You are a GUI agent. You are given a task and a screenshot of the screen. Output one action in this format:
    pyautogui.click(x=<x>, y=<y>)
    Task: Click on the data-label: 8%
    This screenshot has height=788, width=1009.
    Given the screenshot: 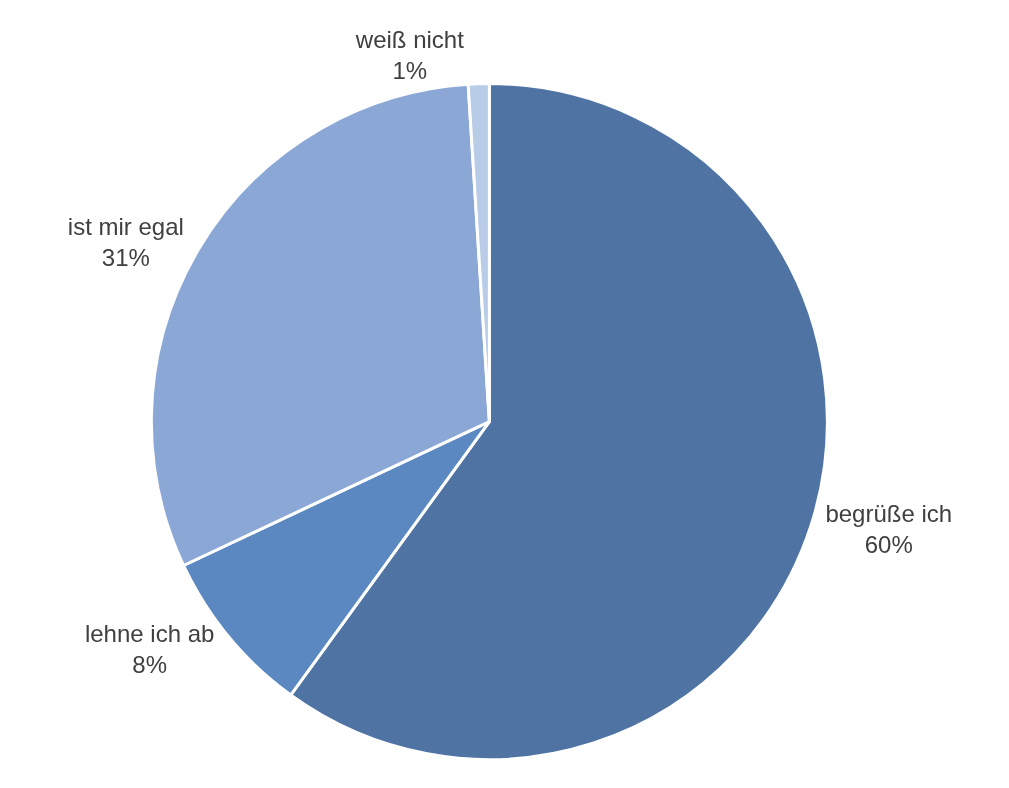 What is the action you would take?
    pyautogui.click(x=149, y=664)
    